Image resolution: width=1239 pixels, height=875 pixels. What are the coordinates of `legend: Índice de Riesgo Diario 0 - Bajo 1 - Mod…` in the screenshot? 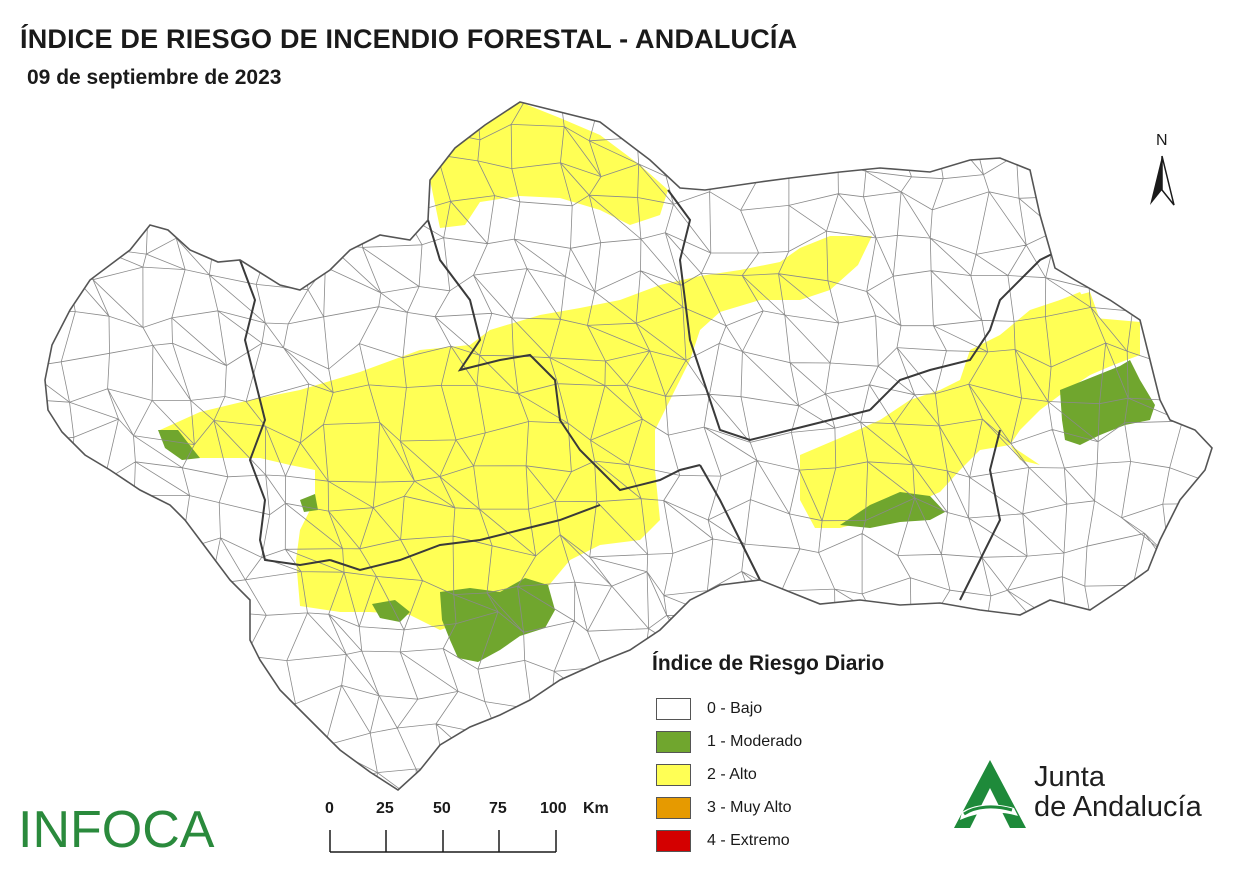 It's located at (767, 754).